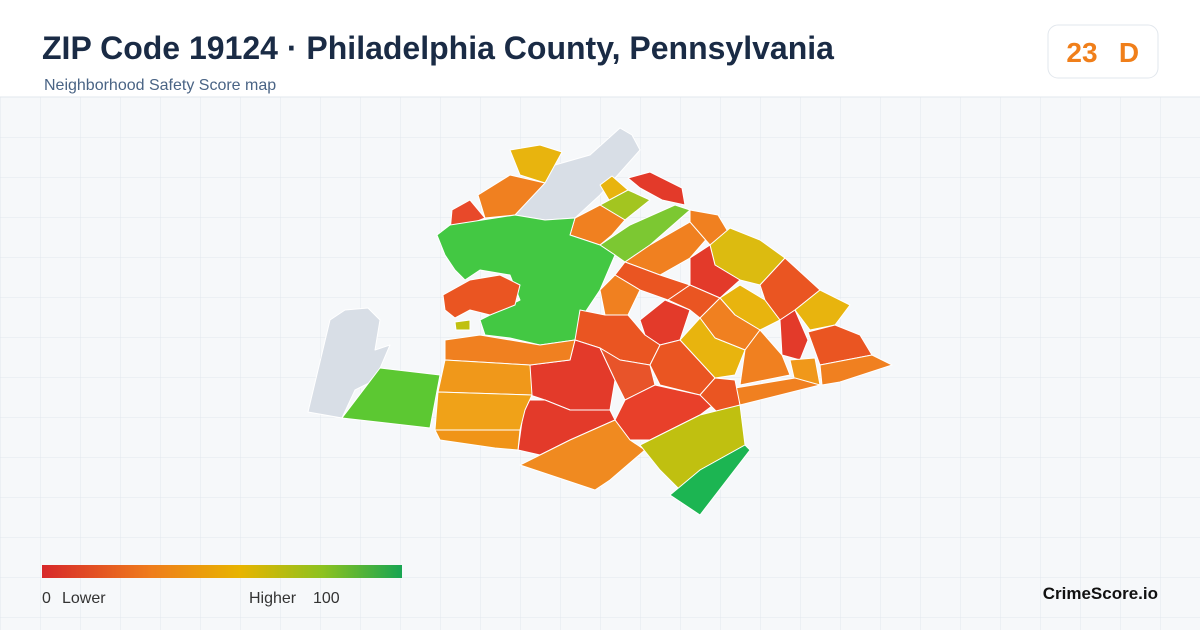 The height and width of the screenshot is (630, 1200). Describe the element at coordinates (1129, 52) in the screenshot. I see `grade: D` at that location.